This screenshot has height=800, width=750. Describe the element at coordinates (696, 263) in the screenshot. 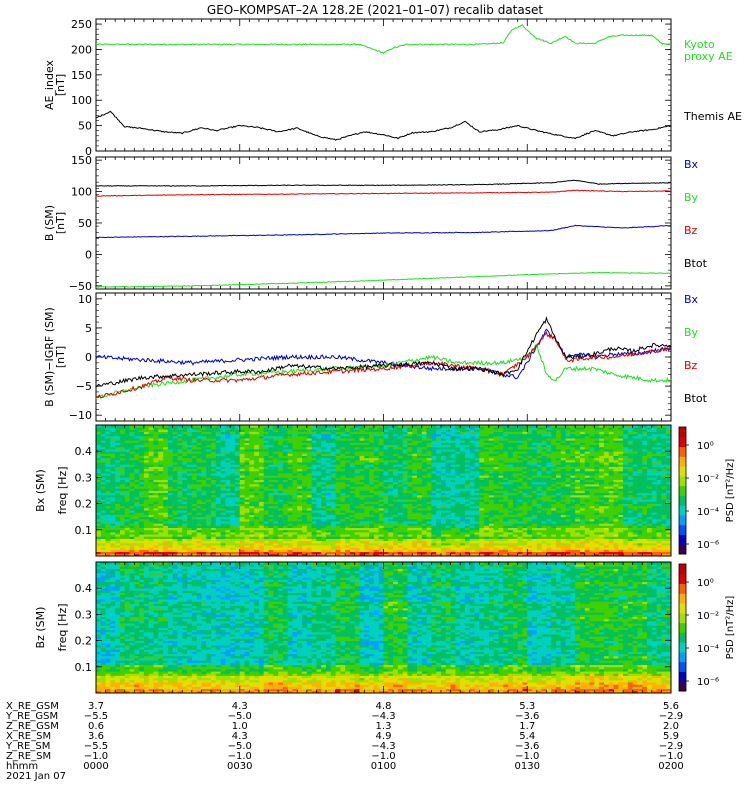

I see `legend-label: Btot` at that location.